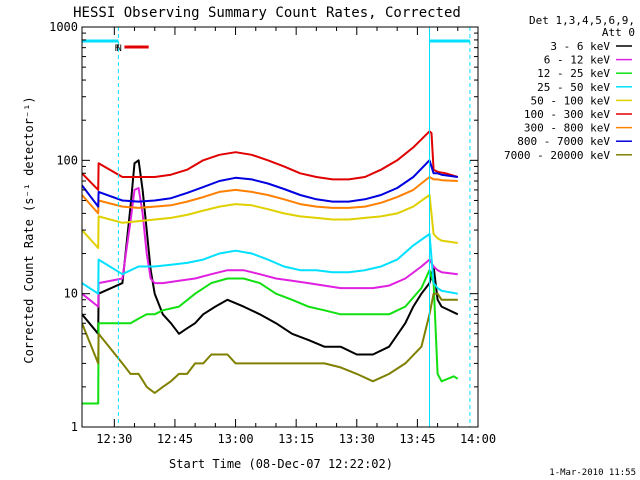  What do you see at coordinates (67, 160) in the screenshot?
I see `y-tick-label: 100` at bounding box center [67, 160].